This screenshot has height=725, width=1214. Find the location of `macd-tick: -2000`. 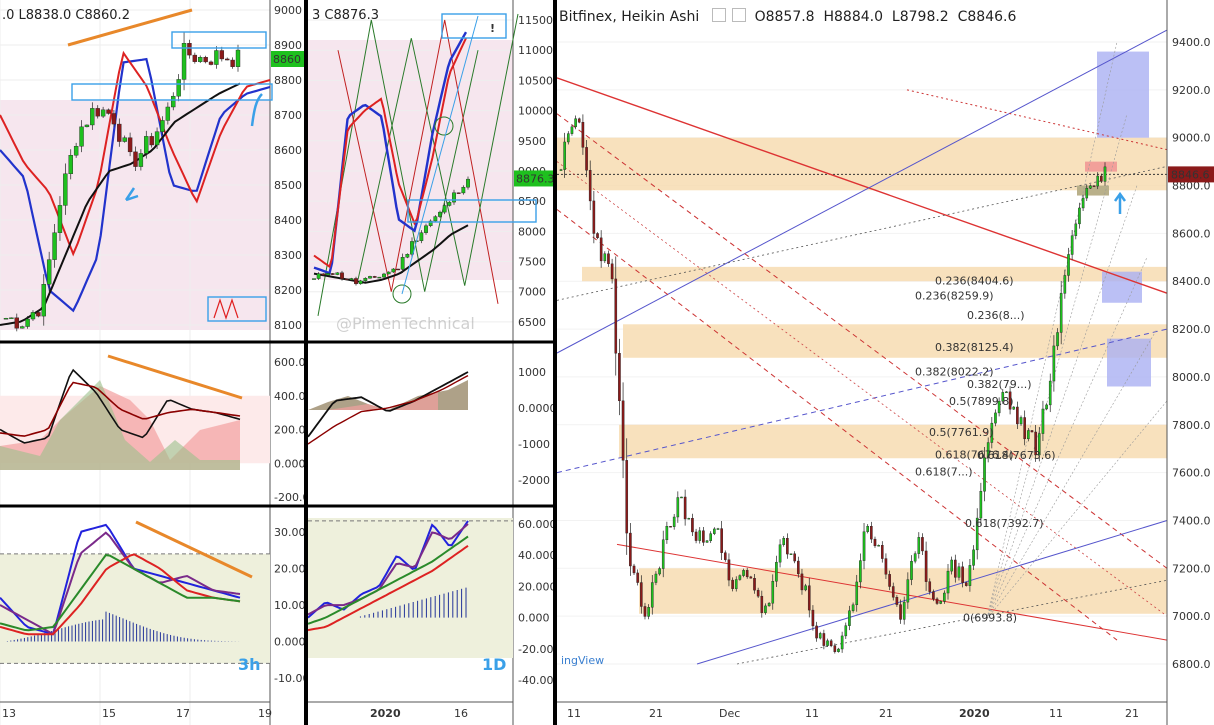

macd-tick: -2000 is located at coordinates (534, 480).